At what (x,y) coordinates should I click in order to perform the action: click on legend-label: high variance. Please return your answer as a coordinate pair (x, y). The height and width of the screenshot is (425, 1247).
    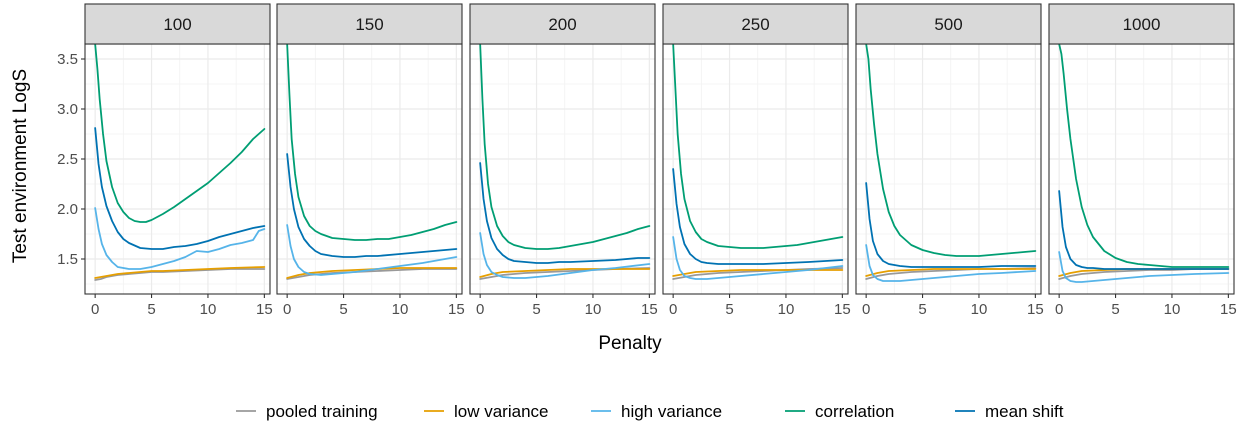
    Looking at the image, I should click on (671, 411).